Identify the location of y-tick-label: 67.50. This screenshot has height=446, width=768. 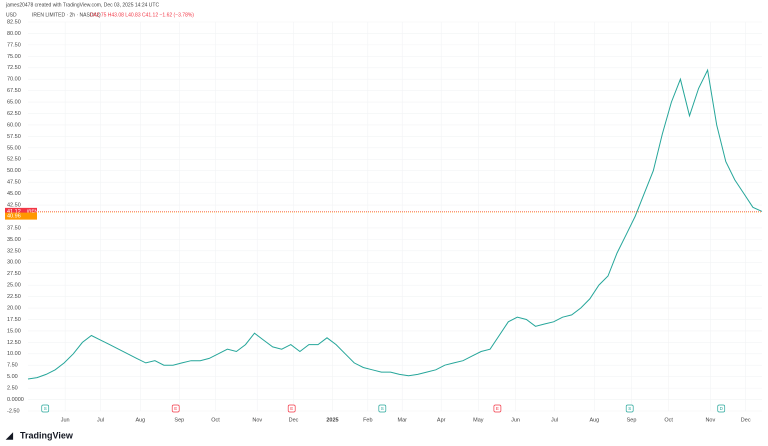
(14, 91).